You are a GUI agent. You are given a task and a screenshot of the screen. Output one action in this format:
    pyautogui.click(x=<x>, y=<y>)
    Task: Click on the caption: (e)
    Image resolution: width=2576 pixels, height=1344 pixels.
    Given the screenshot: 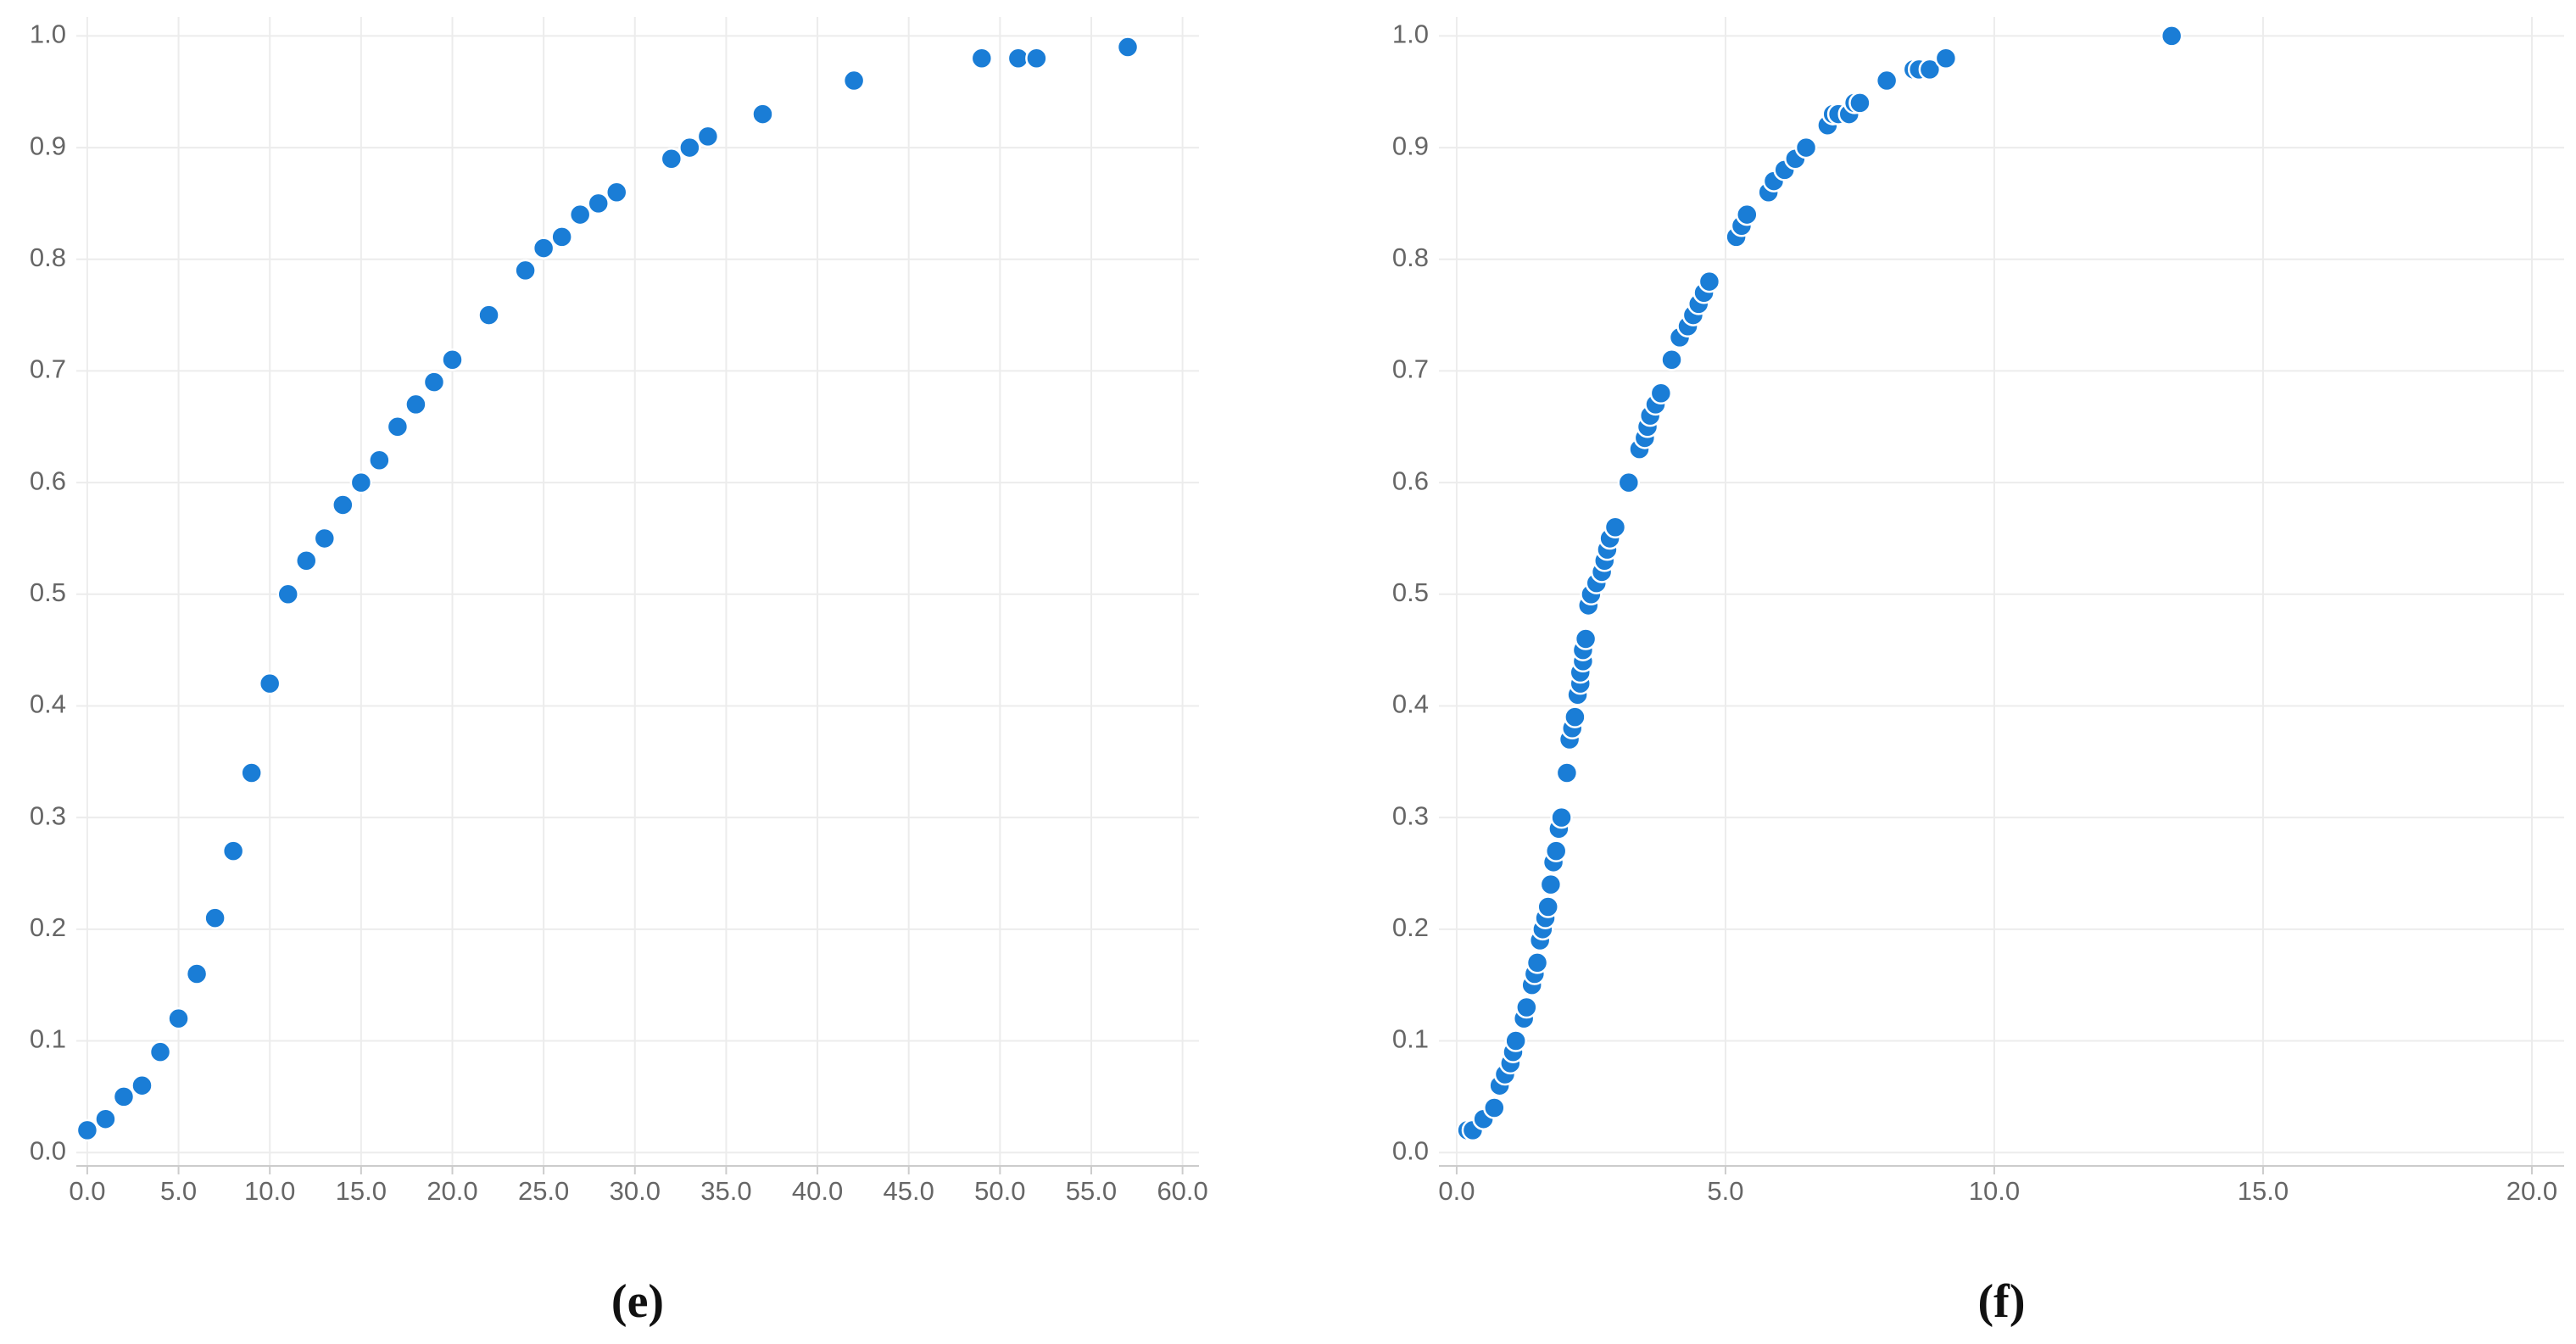 What is the action you would take?
    pyautogui.click(x=637, y=1301)
    